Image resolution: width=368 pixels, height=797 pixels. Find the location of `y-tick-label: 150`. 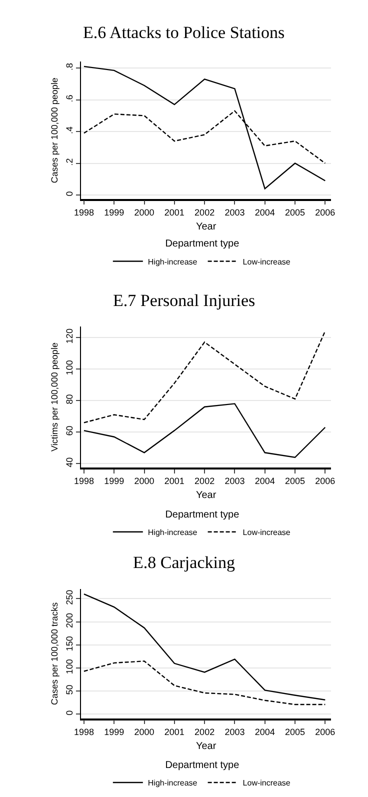

y-tick-label: 150 is located at coordinates (69, 644).